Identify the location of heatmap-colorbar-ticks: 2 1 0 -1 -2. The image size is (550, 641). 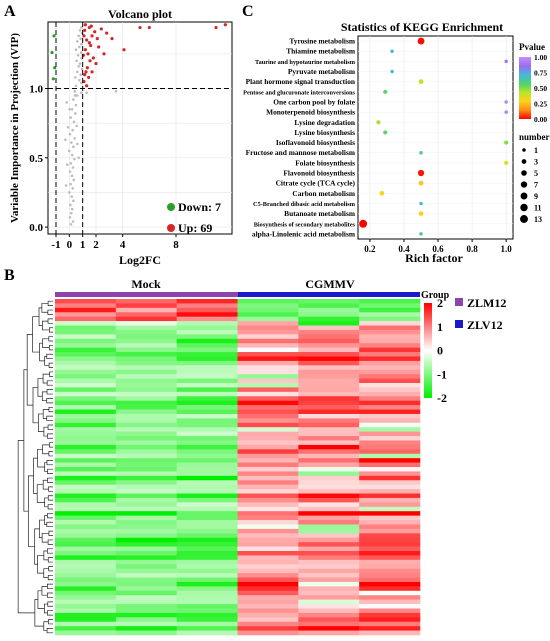
(442, 350).